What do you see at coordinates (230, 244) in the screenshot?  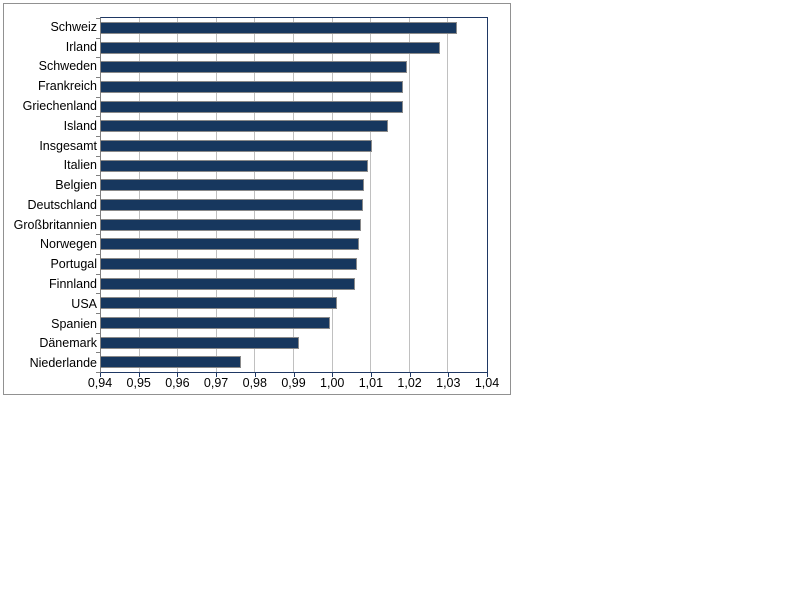 I see `bar-norwegen` at bounding box center [230, 244].